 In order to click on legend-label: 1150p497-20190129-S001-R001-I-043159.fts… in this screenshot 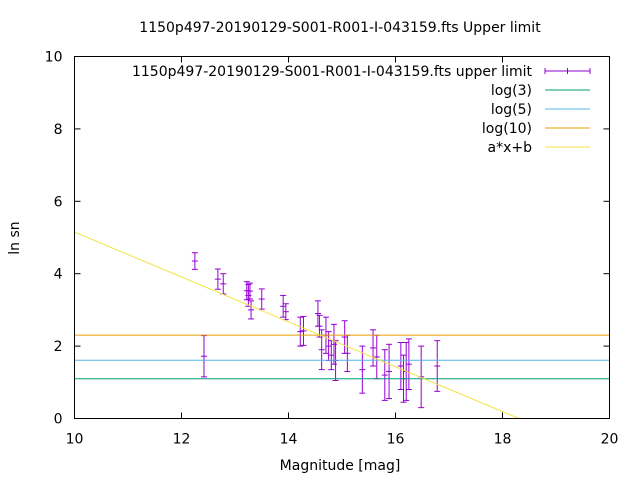, I will do `click(332, 72)`.